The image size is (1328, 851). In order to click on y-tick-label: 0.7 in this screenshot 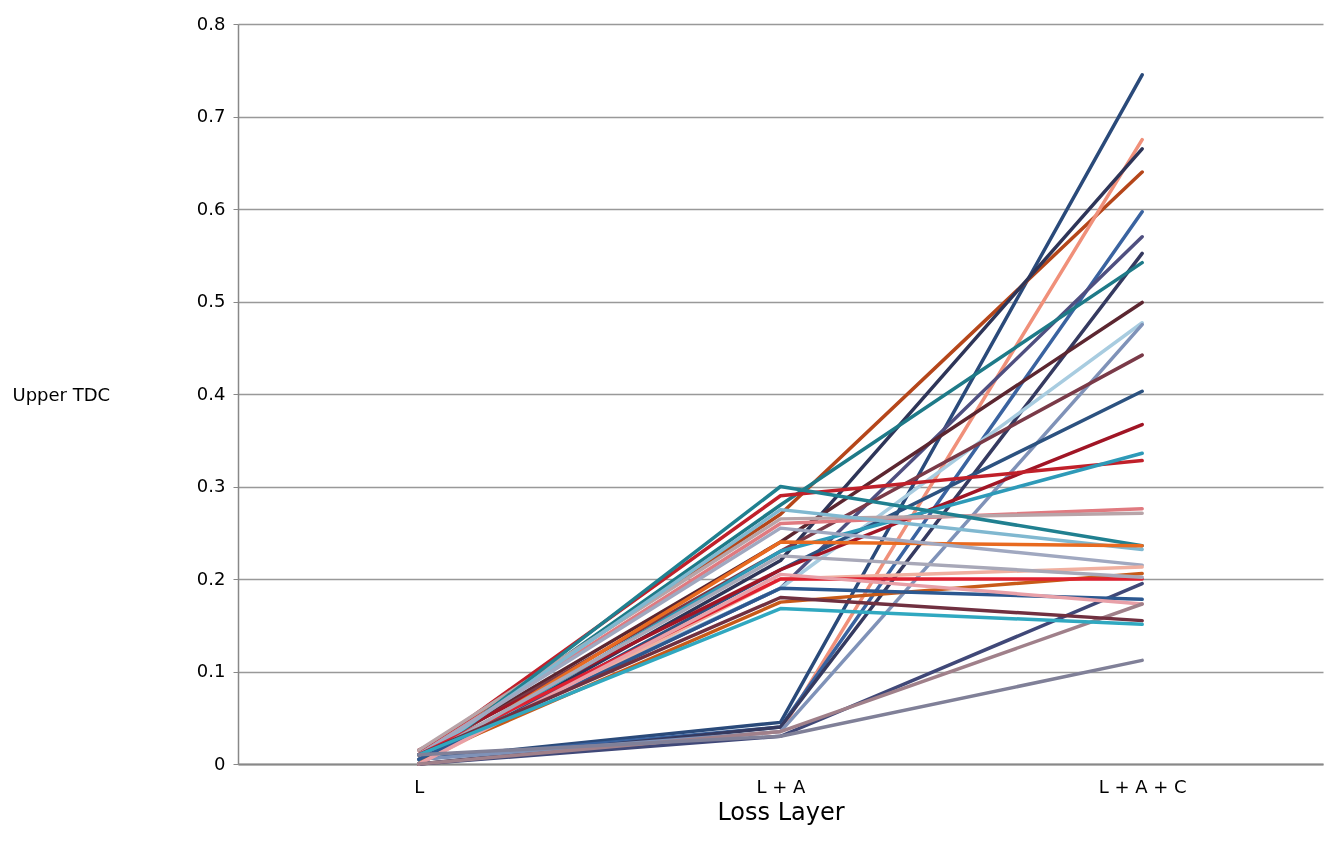, I will do `click(211, 115)`.